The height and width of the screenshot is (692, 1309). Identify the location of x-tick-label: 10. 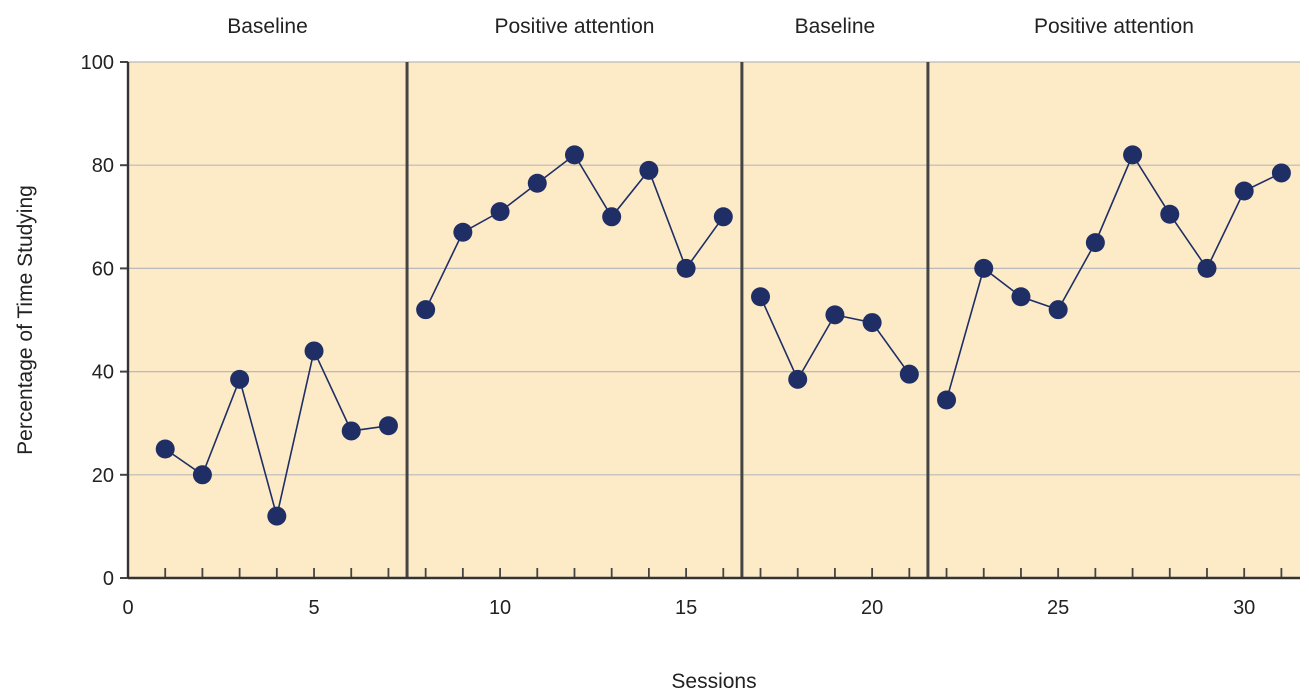
(500, 608).